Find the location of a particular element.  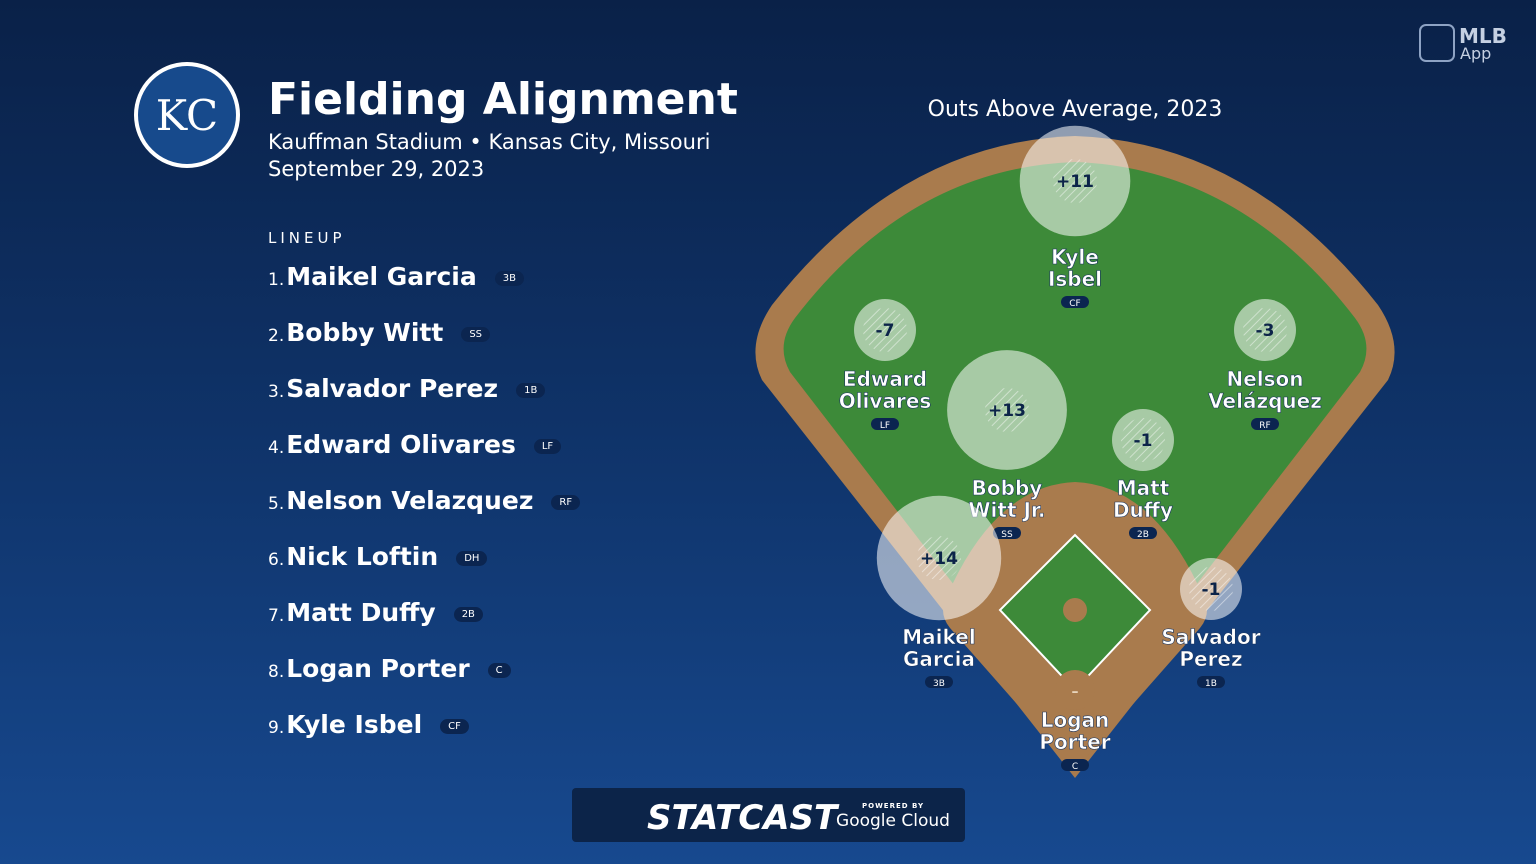

footer-cloud: Google Cloud is located at coordinates (893, 821).